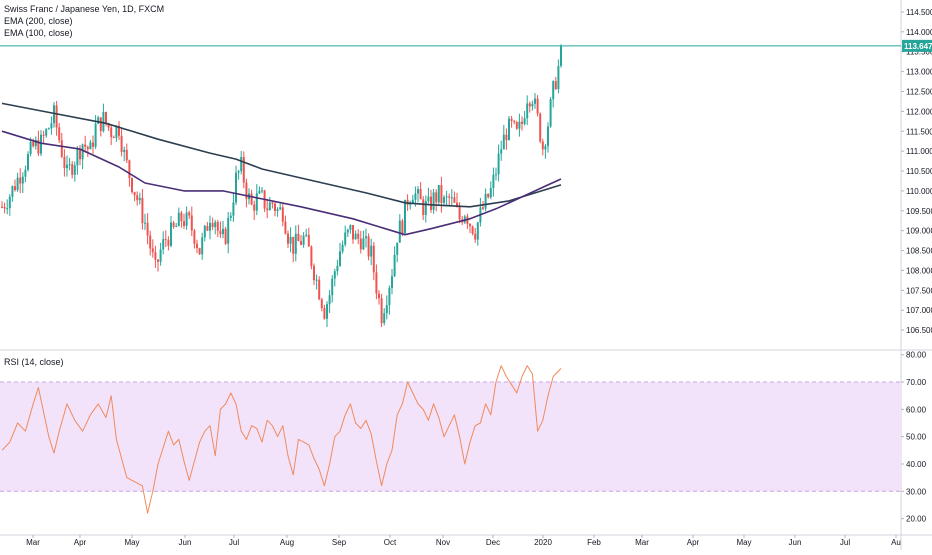 The height and width of the screenshot is (555, 932). Describe the element at coordinates (281, 183) in the screenshot. I see `ema100-line` at that location.